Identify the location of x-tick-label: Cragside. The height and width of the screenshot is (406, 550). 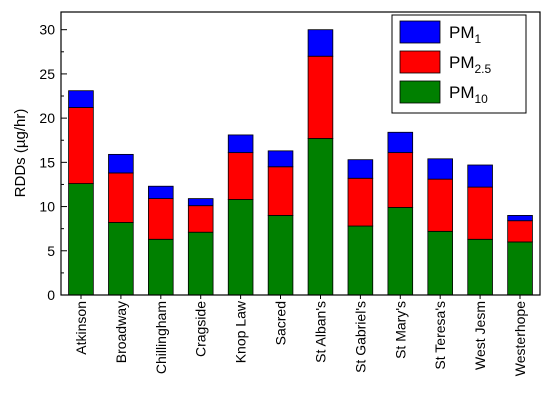
(201, 329).